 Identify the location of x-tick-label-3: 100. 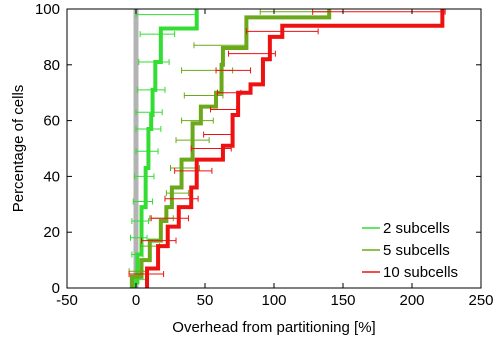
(273, 300).